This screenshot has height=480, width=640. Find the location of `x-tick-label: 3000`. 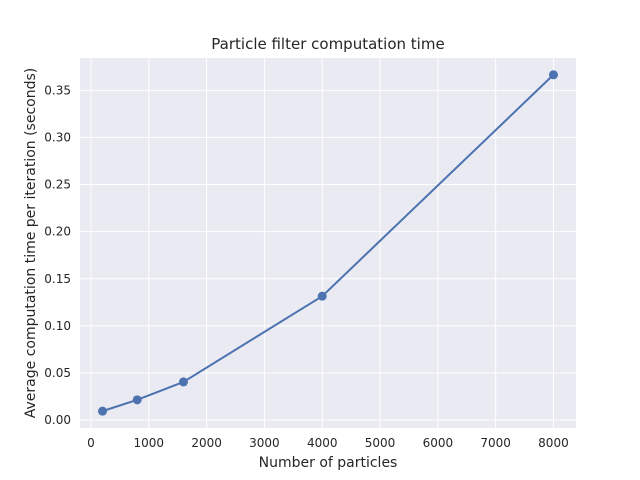

x-tick-label: 3000 is located at coordinates (264, 443).